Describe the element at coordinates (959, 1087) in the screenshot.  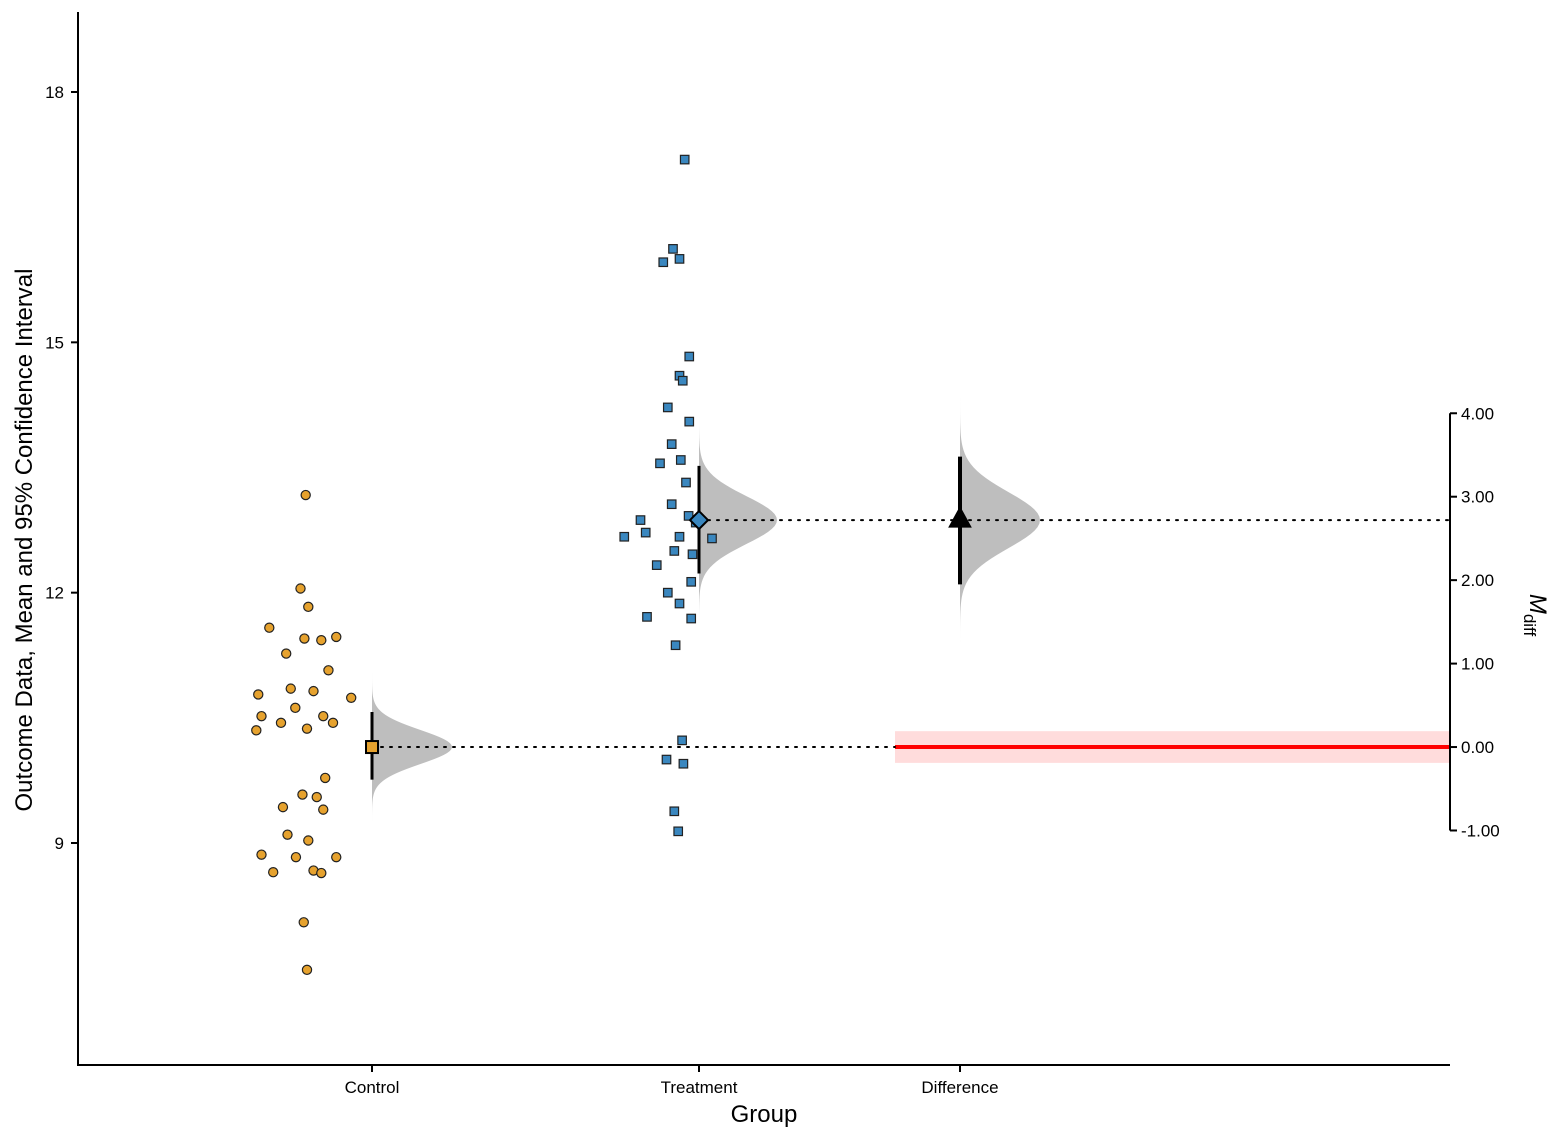
I see `x-tick-label: Difference` at that location.